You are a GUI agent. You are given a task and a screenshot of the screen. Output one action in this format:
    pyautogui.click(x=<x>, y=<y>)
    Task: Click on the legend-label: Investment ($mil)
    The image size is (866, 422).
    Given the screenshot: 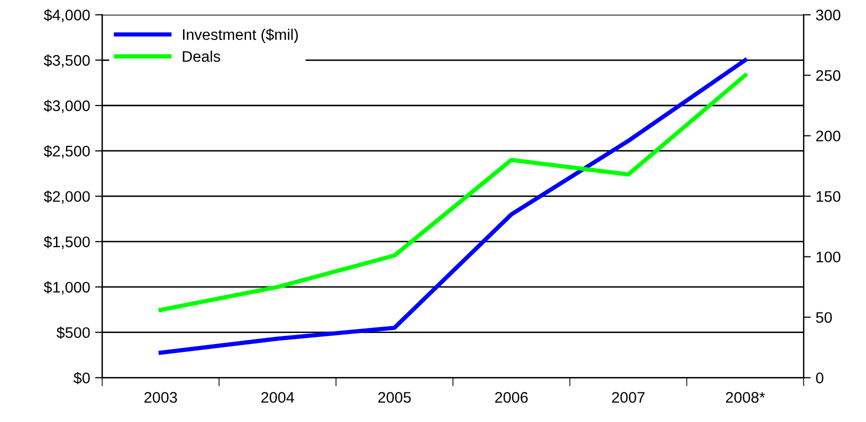 What is the action you would take?
    pyautogui.click(x=240, y=35)
    